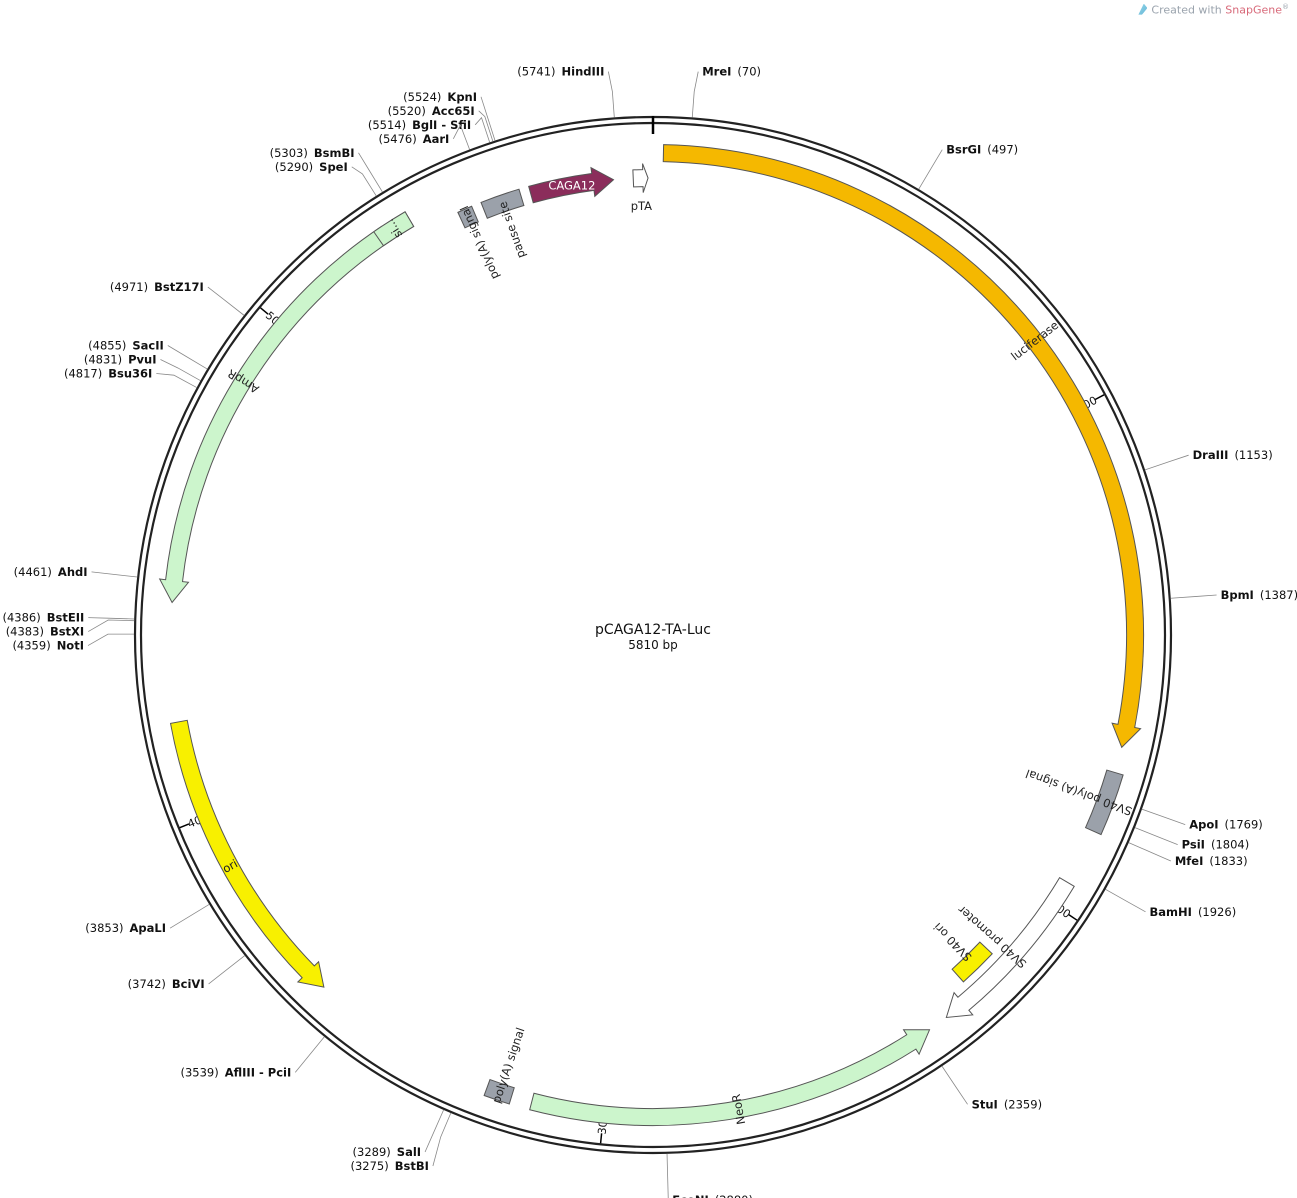 The height and width of the screenshot is (1198, 1297). I want to click on feature-label-ori: ori, so click(230, 865).